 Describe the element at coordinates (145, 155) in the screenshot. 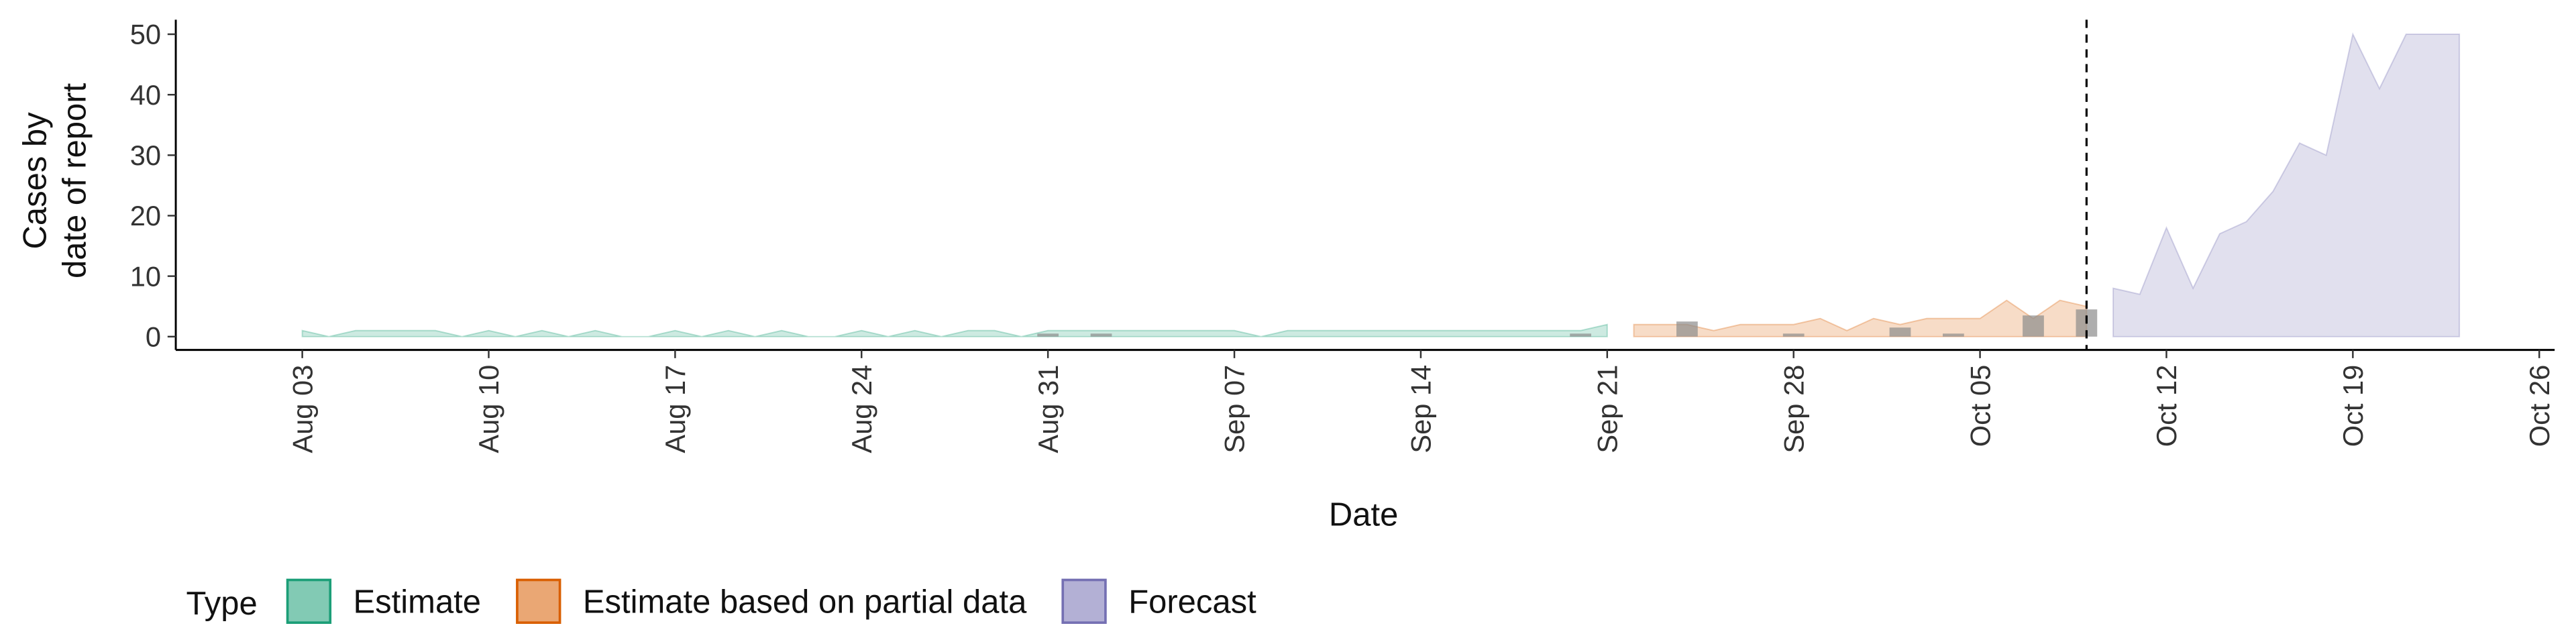

I see `y-tick-label: 30` at that location.